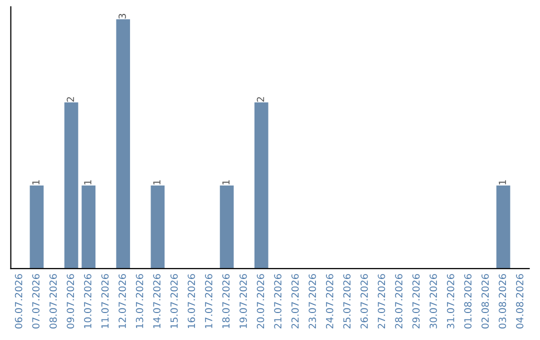 This screenshot has width=540, height=340. Describe the element at coordinates (382, 301) in the screenshot. I see `x-tick-label: 27.07.2026` at that location.